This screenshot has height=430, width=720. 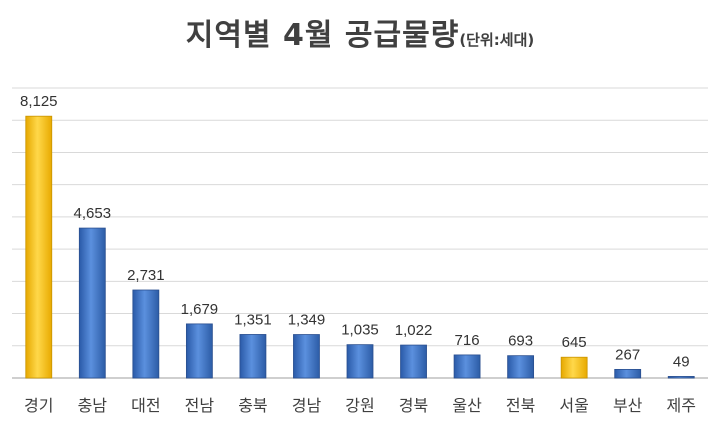 What do you see at coordinates (520, 405) in the screenshot?
I see `category-label: 전북` at bounding box center [520, 405].